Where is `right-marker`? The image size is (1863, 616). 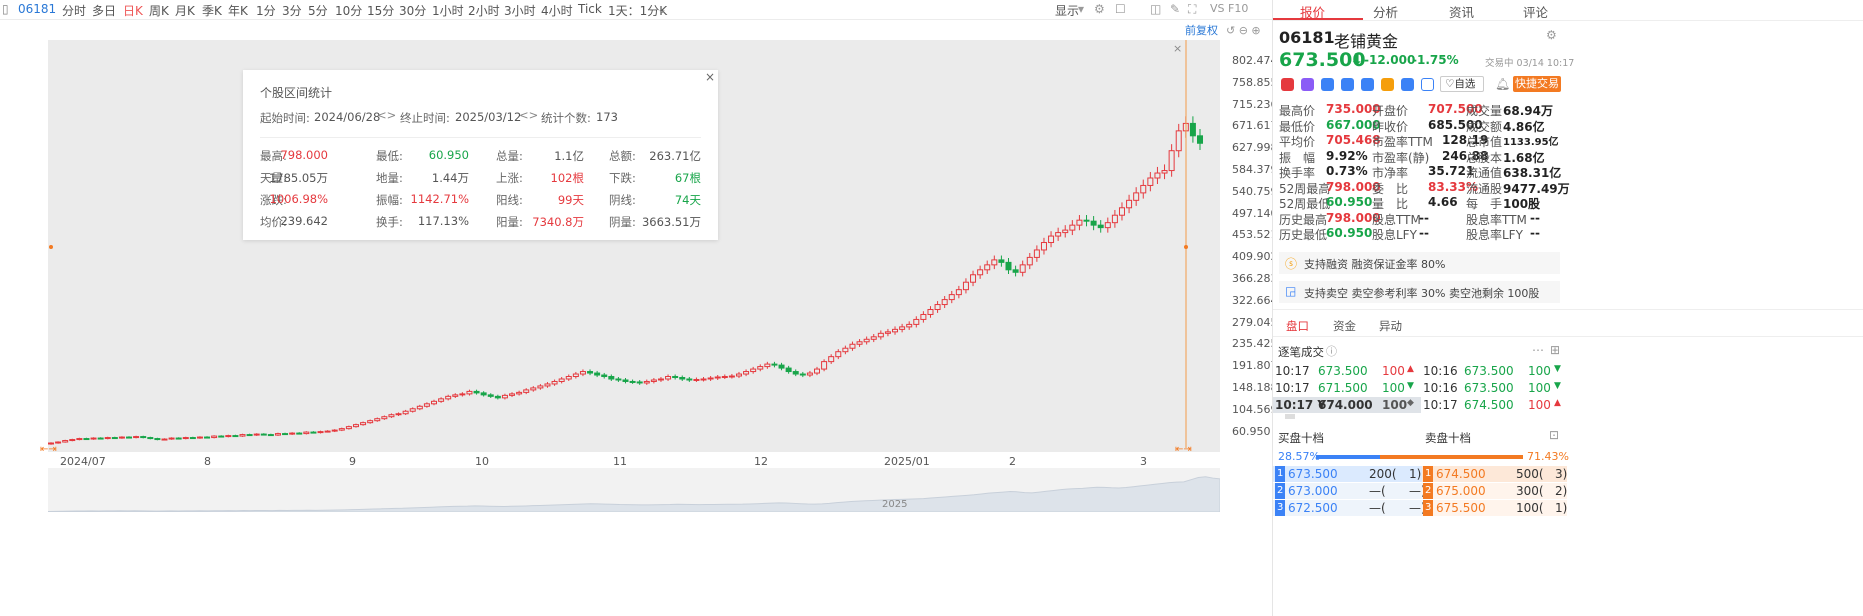
right-marker is located at coordinates (1186, 247).